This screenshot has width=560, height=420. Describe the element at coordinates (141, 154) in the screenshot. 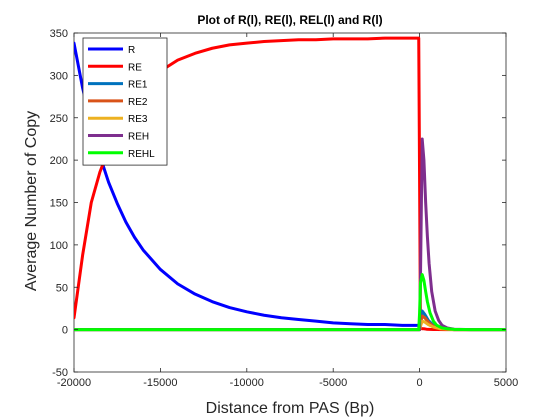

I see `legend-label-rehl: REHL` at that location.